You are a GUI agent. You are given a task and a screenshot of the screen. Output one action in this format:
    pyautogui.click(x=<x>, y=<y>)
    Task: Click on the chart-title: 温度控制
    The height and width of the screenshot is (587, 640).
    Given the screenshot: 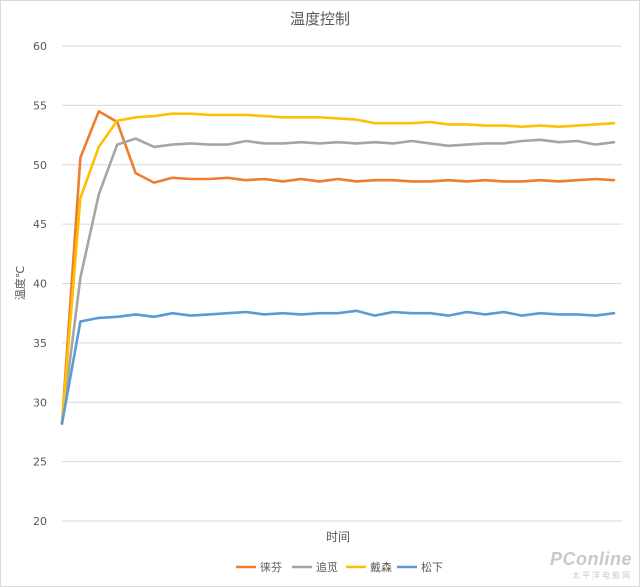 What is the action you would take?
    pyautogui.click(x=319, y=19)
    